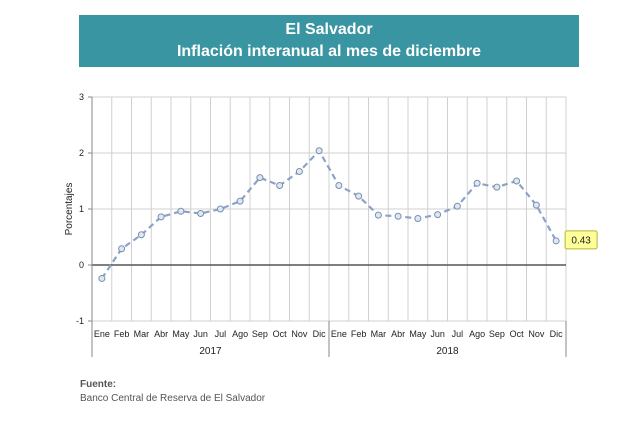  What do you see at coordinates (447, 351) in the screenshot?
I see `year-label: 2018` at bounding box center [447, 351].